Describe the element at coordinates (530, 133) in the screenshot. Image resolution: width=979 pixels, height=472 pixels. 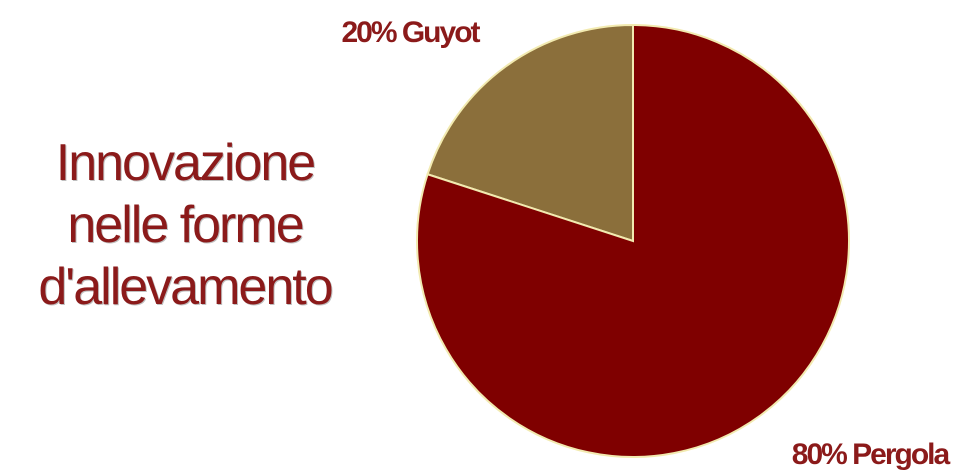
I see `pie-slice-guyot` at that location.